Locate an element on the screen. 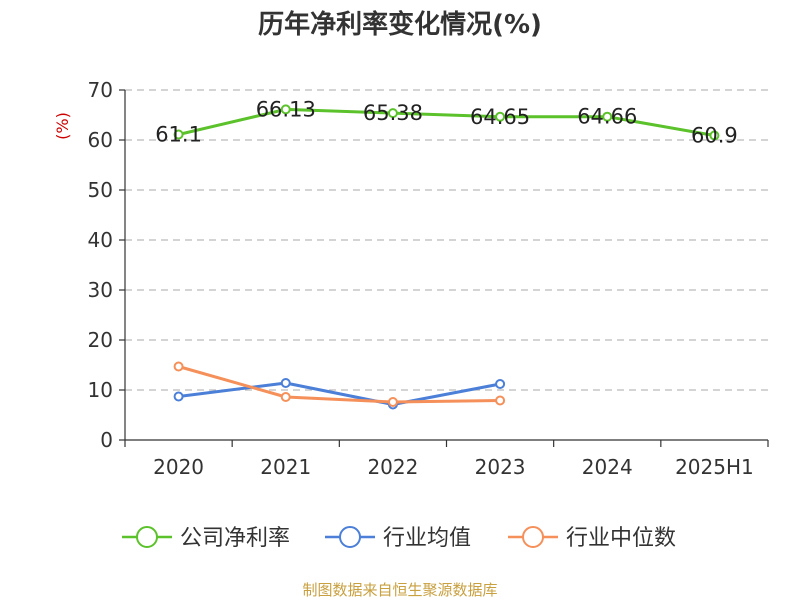 The width and height of the screenshot is (800, 600). y-tick-label-0: 0 is located at coordinates (106, 440).